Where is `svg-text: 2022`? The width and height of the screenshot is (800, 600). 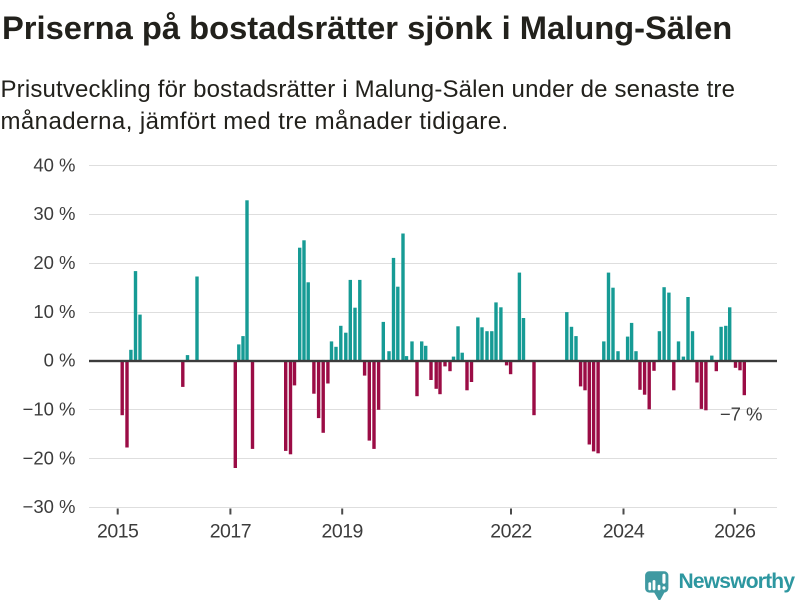 svg-text: 2022 is located at coordinates (510, 532).